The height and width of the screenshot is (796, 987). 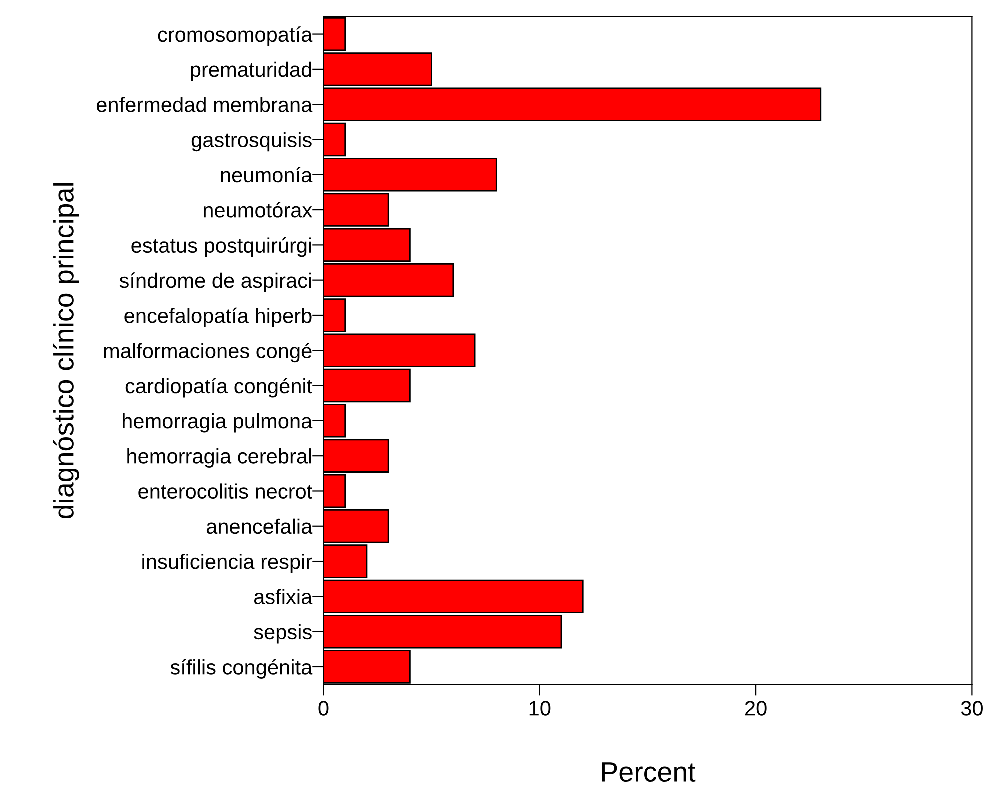 What do you see at coordinates (283, 634) in the screenshot?
I see `y-tick-label: sepsis` at bounding box center [283, 634].